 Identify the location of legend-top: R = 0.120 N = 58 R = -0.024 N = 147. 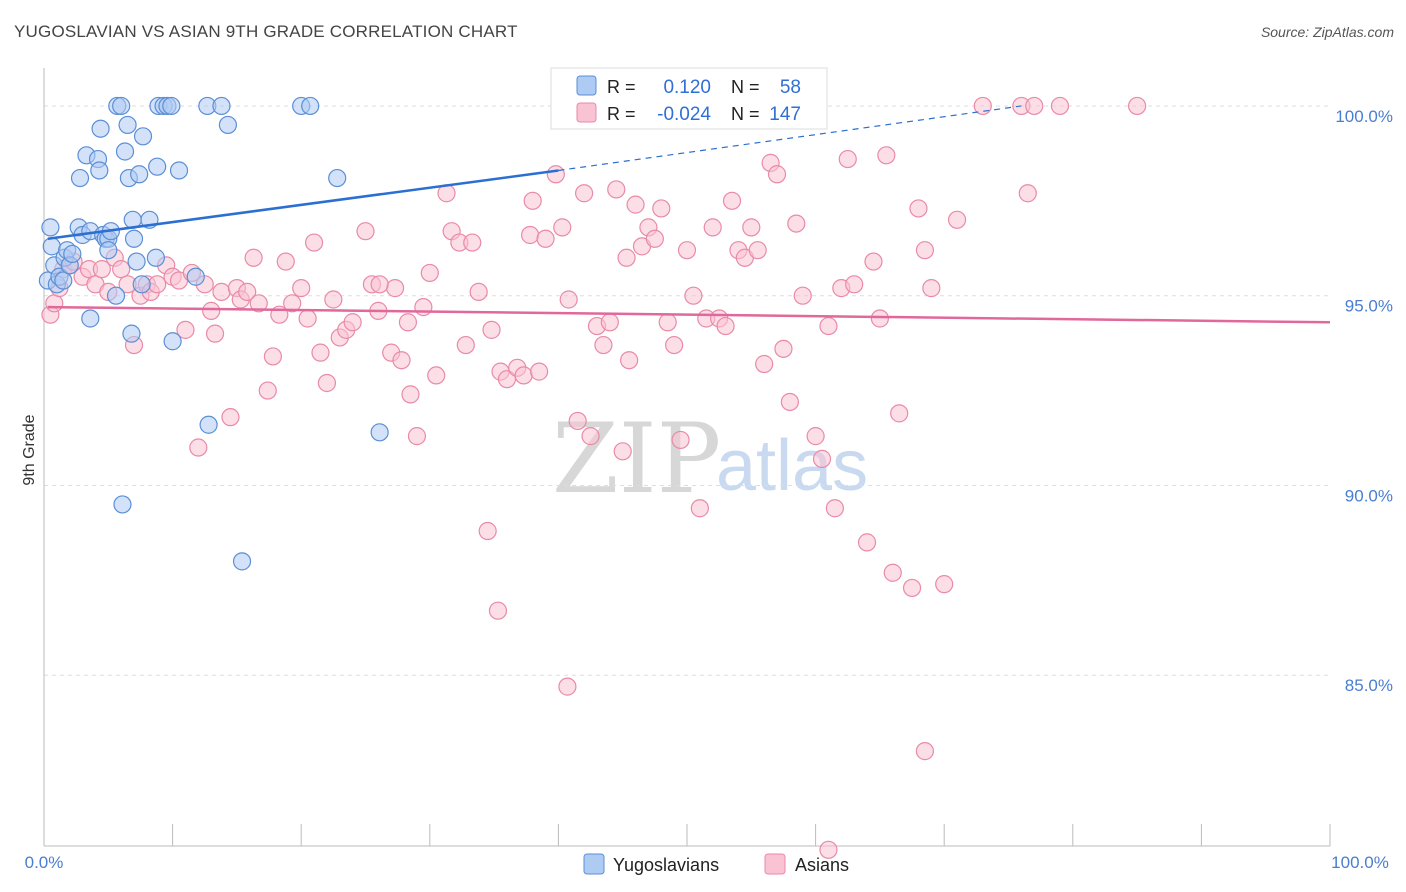
(689, 98).